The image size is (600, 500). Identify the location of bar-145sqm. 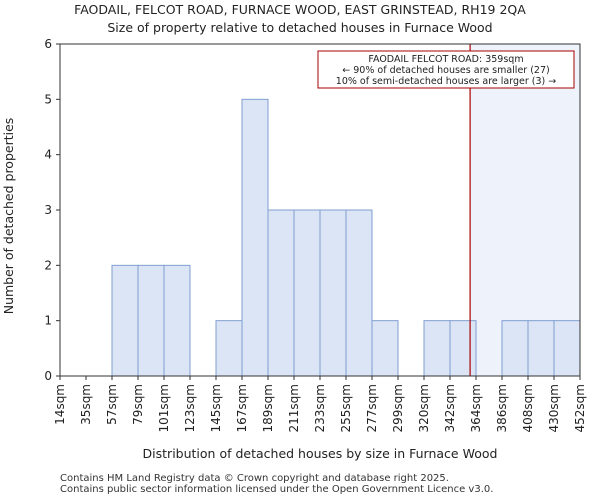
(229, 348).